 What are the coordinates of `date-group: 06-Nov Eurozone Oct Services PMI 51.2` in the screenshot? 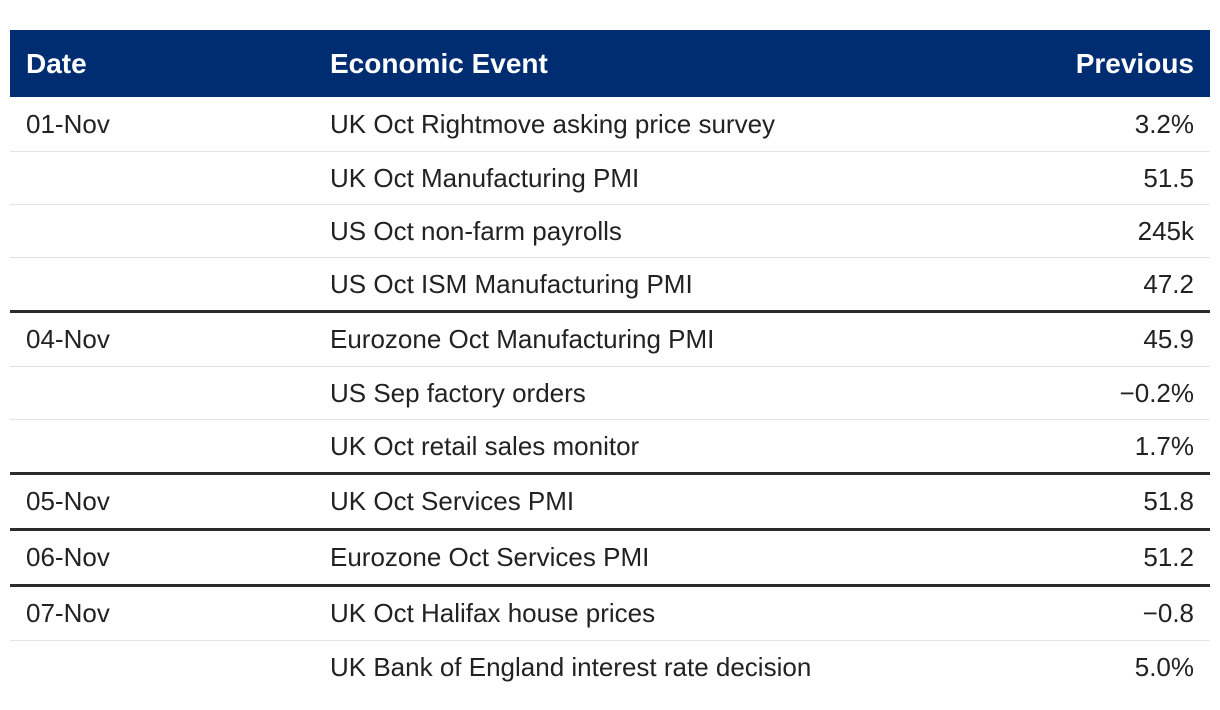 It's located at (610, 556).